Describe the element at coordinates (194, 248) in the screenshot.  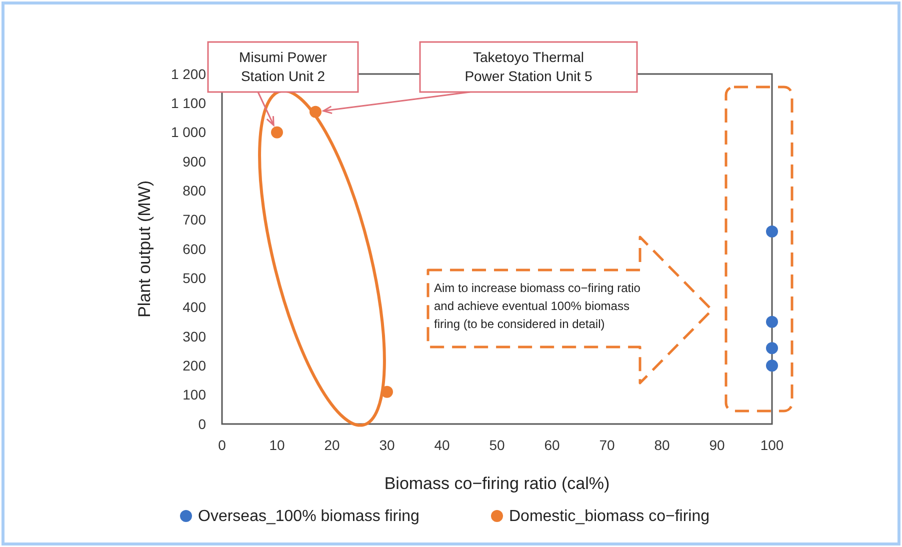
I see `y-tick-label: 600` at that location.